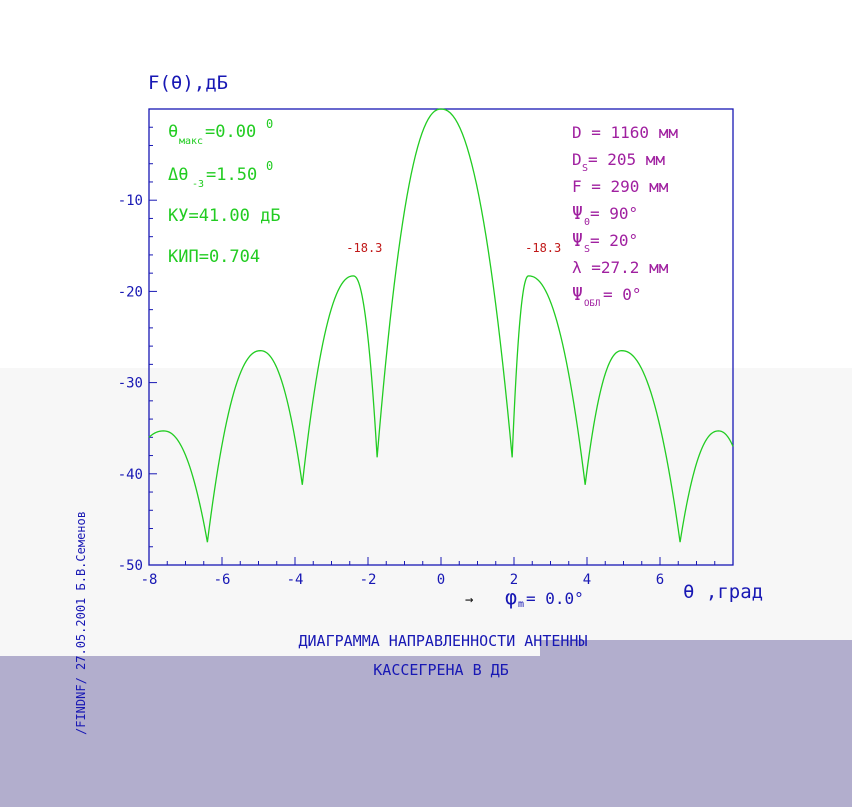 This screenshot has height=807, width=852. Describe the element at coordinates (130, 566) in the screenshot. I see `y-tick-label: -50` at that location.